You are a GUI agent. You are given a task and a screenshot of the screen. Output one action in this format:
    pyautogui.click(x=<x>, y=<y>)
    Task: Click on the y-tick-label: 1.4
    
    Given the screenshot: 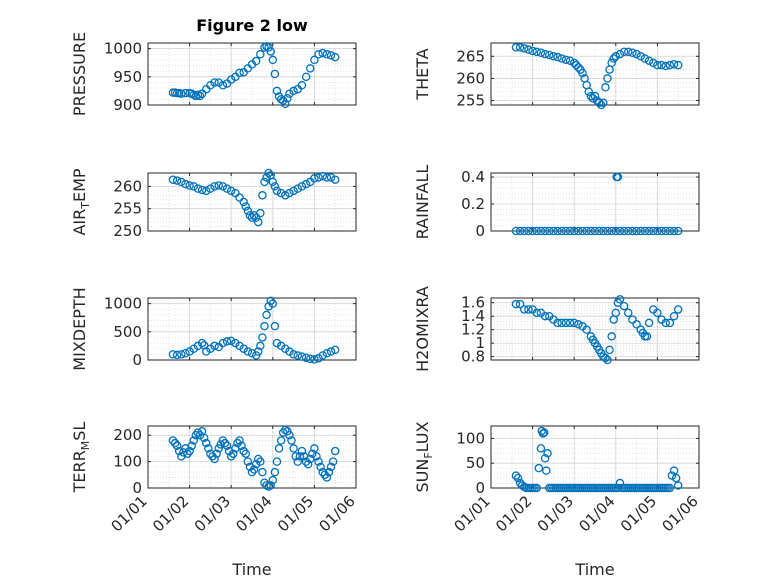 What is the action you would take?
    pyautogui.click(x=473, y=316)
    